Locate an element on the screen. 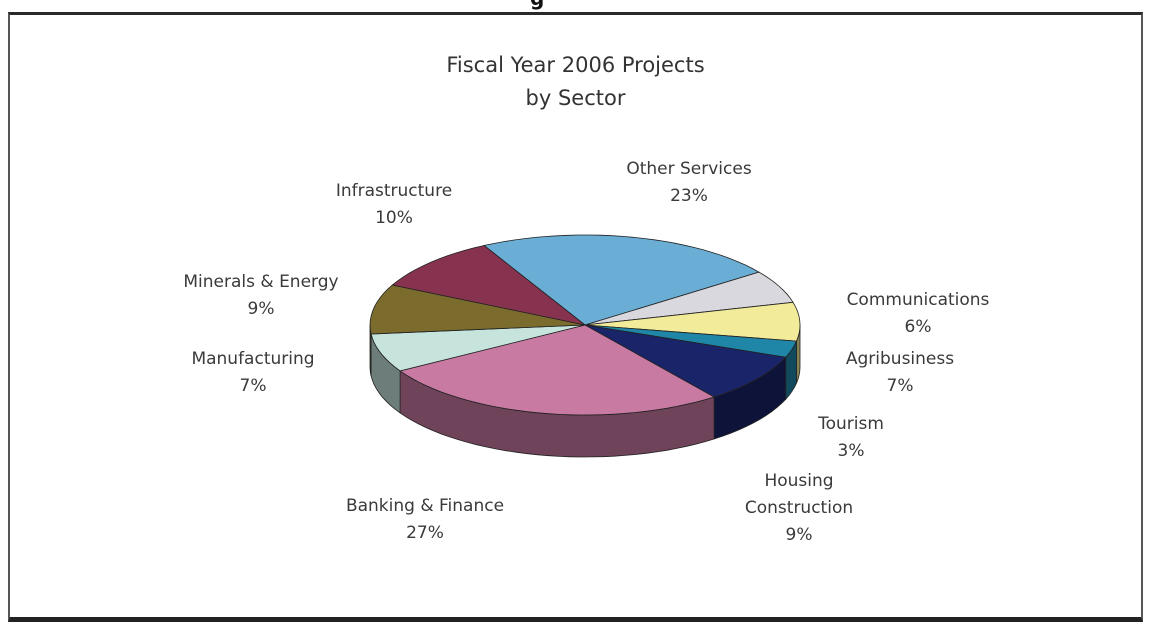 The height and width of the screenshot is (635, 1159). slice-label-0-label: Other Services is located at coordinates (689, 169).